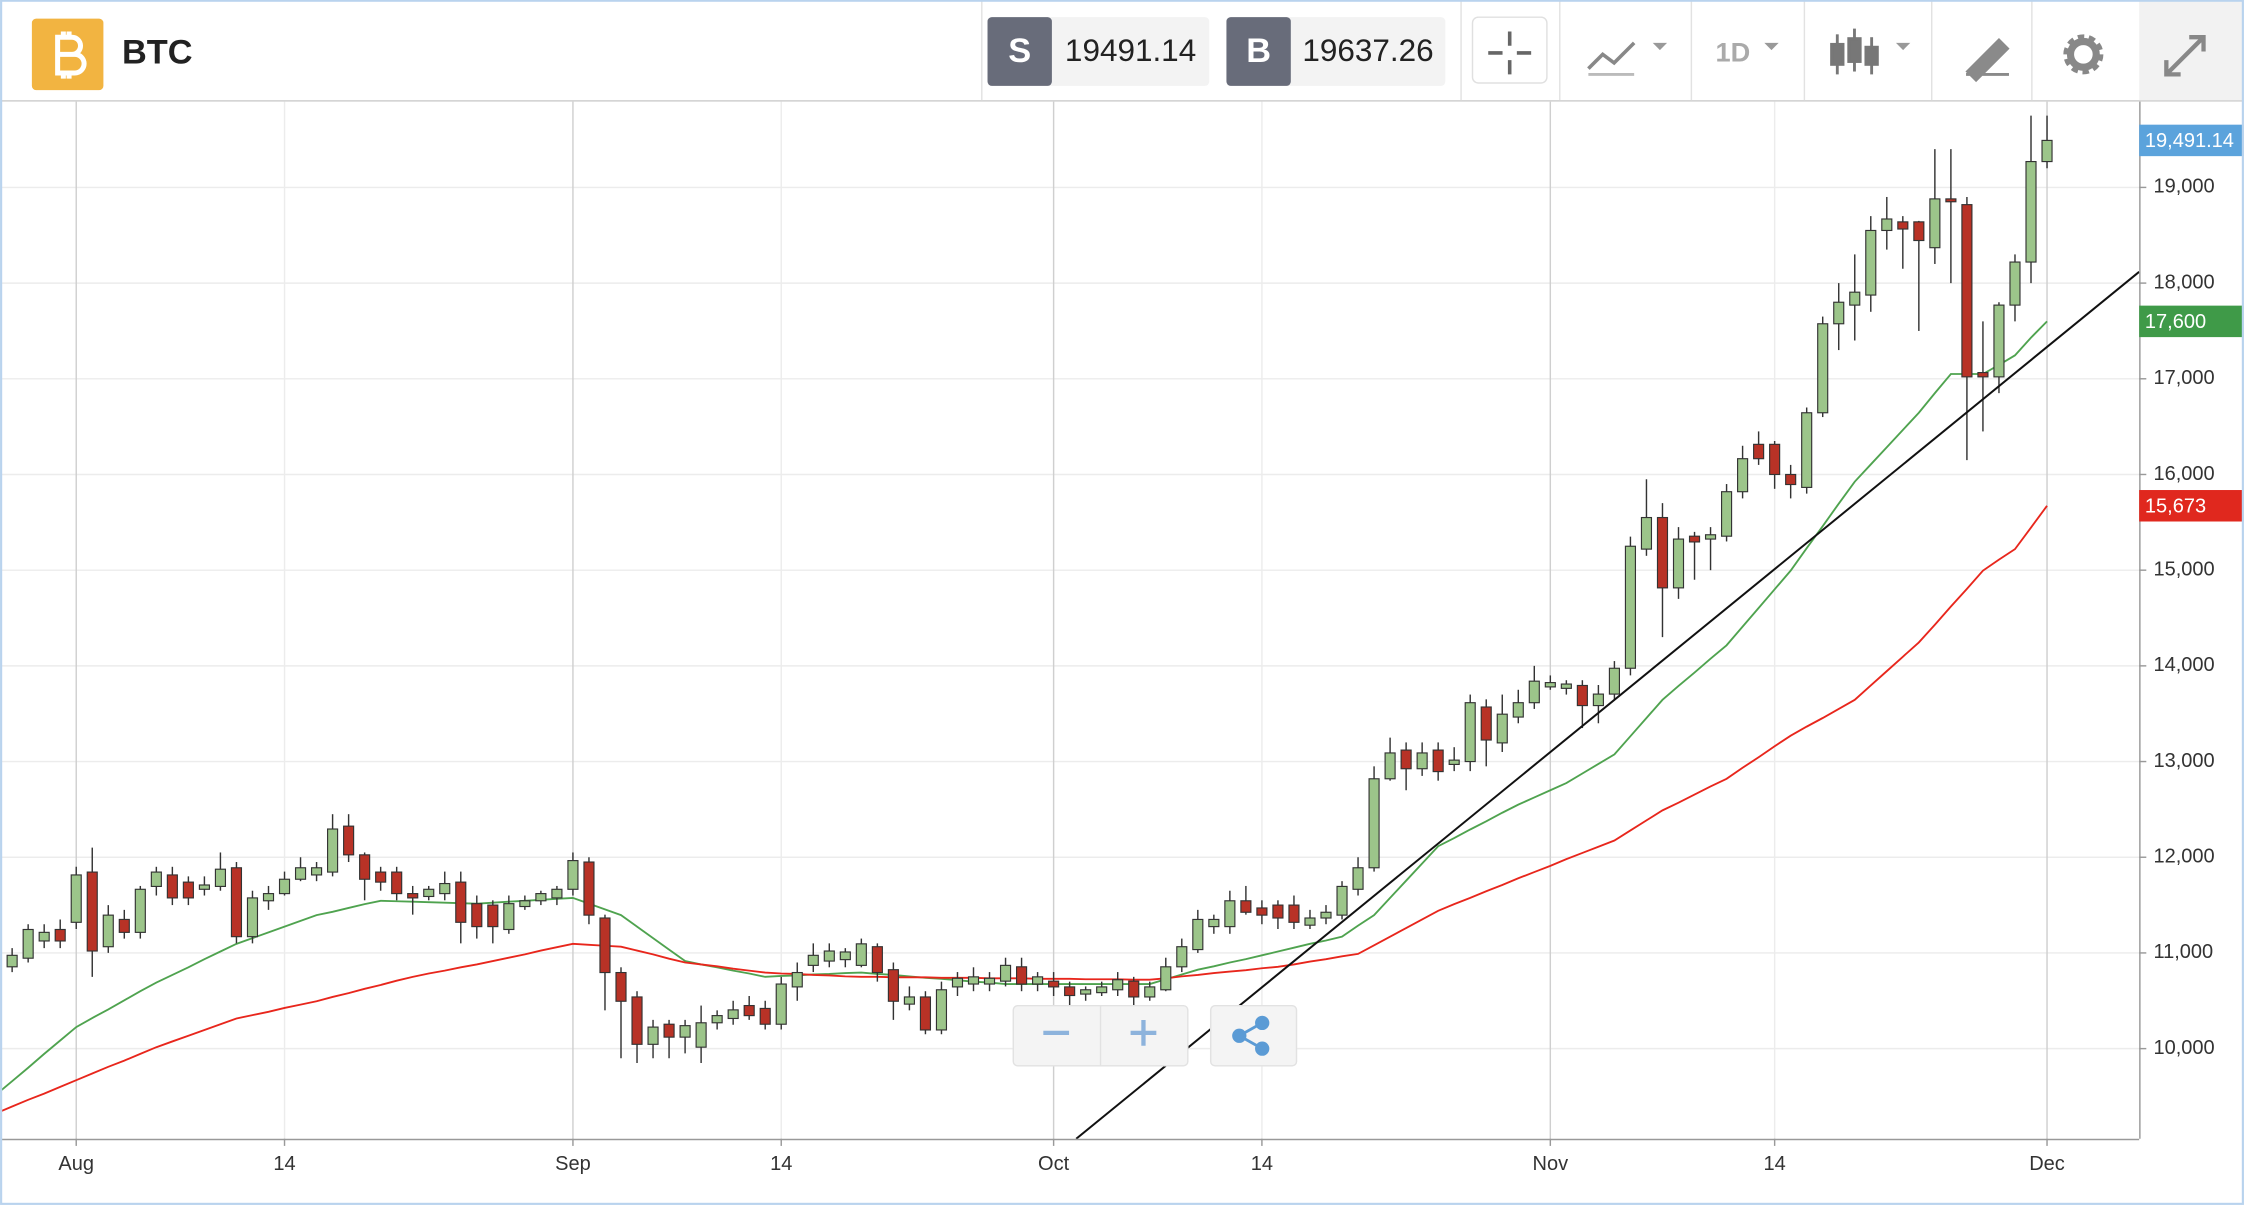 This screenshot has width=2244, height=1206. I want to click on chart-type-icon, so click(1871, 55).